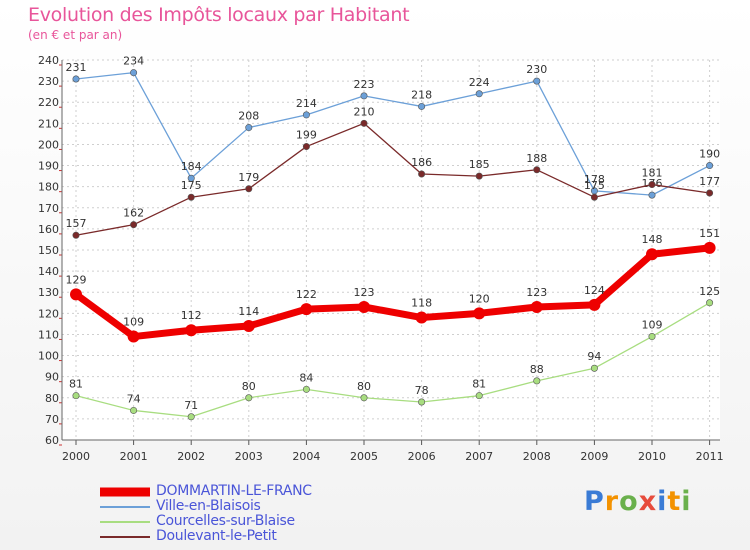 The image size is (750, 550). Describe the element at coordinates (306, 135) in the screenshot. I see `data-label: 199` at that location.